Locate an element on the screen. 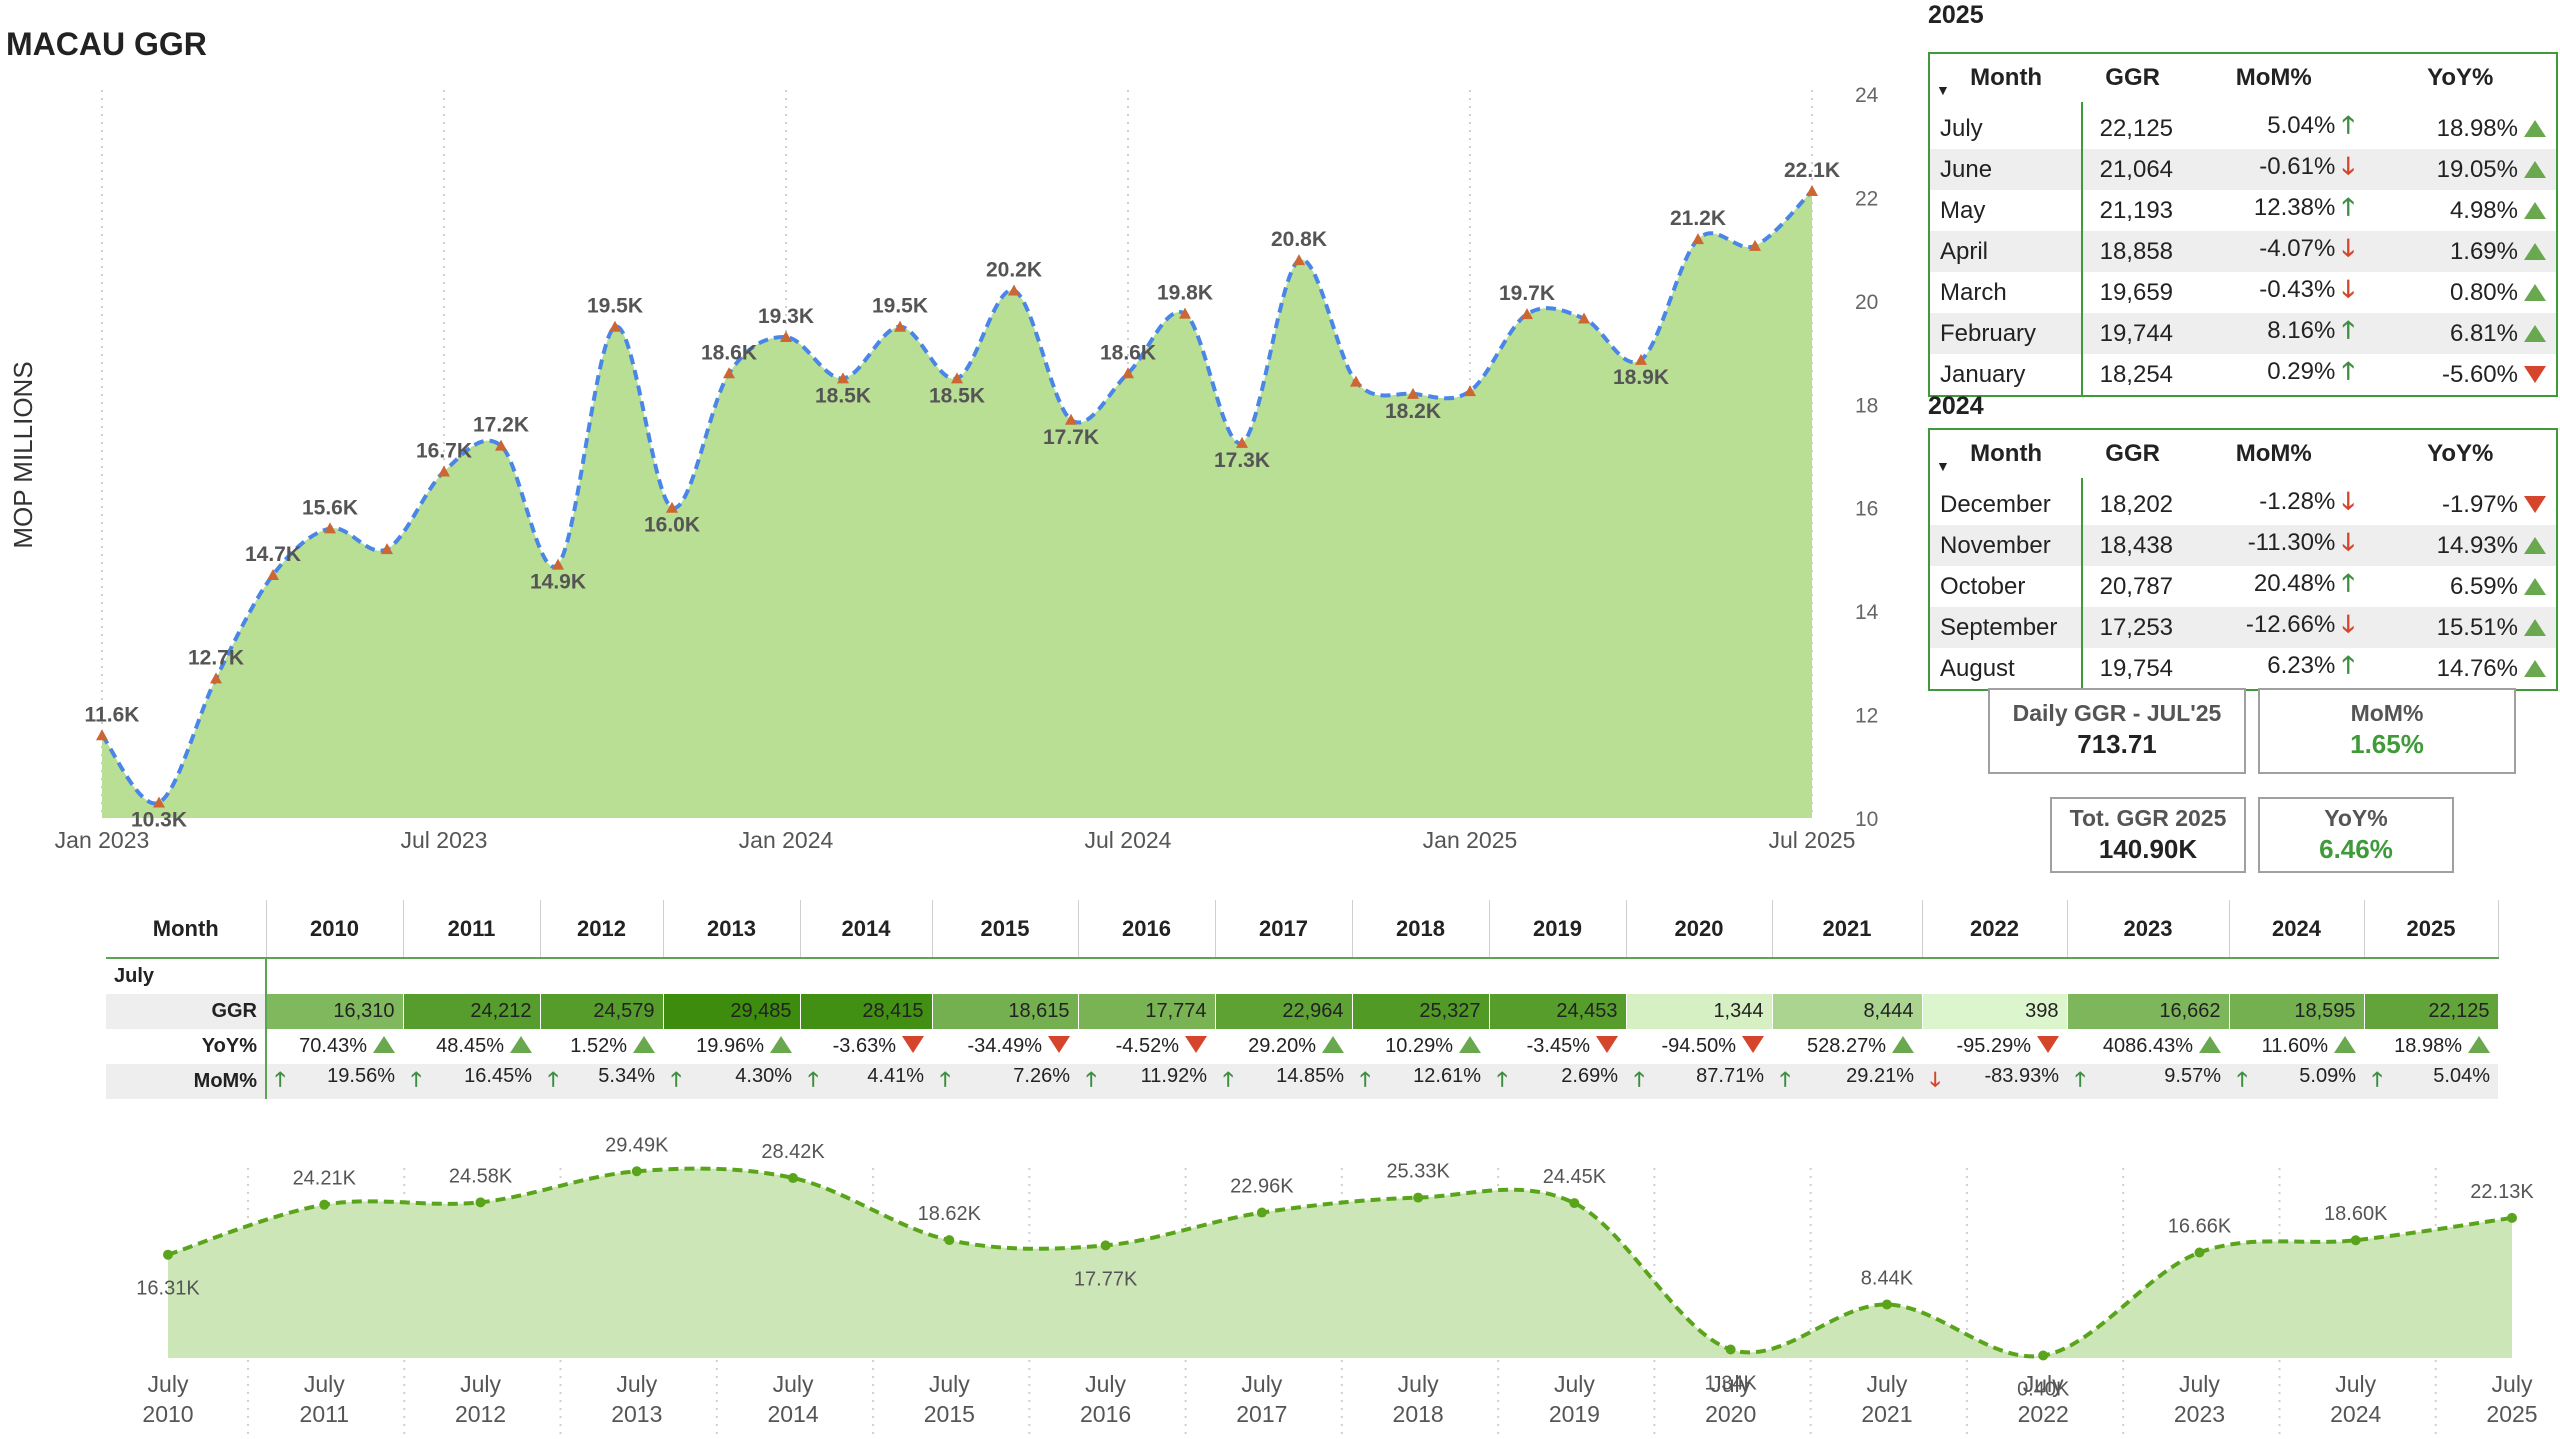 Image resolution: width=2560 pixels, height=1439 pixels. table-row: December 18,202 -1.28% 🡓 -1.97% is located at coordinates (2243, 501).